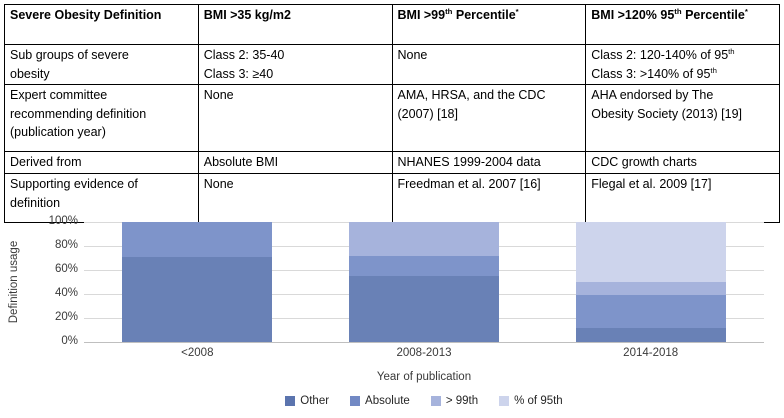 This screenshot has height=418, width=784. What do you see at coordinates (66, 269) in the screenshot?
I see `y-tick-label: 60%` at bounding box center [66, 269].